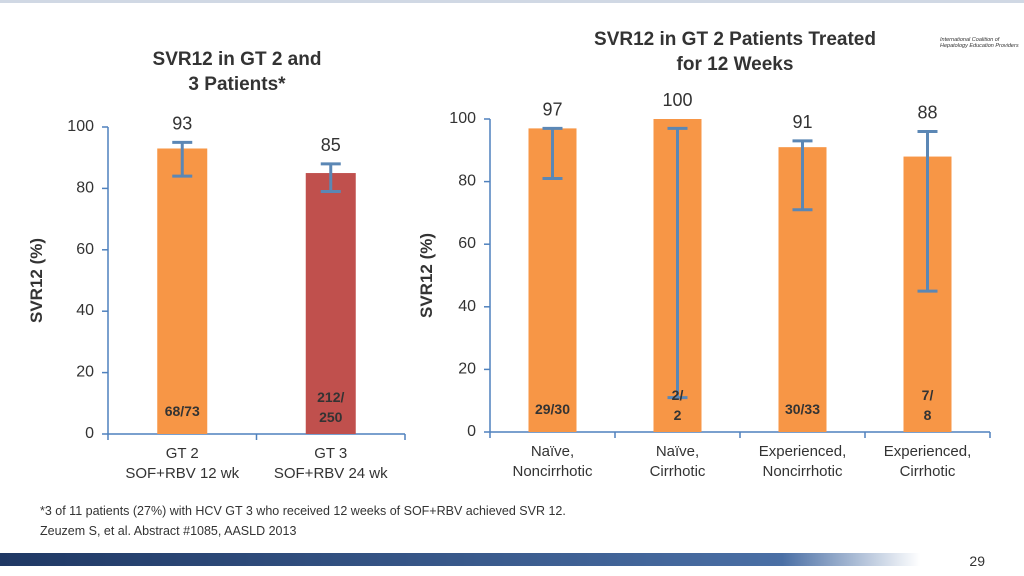 The width and height of the screenshot is (1024, 576). What do you see at coordinates (803, 461) in the screenshot?
I see `x-tick-label: Experienced, Noncirrhotic` at bounding box center [803, 461].